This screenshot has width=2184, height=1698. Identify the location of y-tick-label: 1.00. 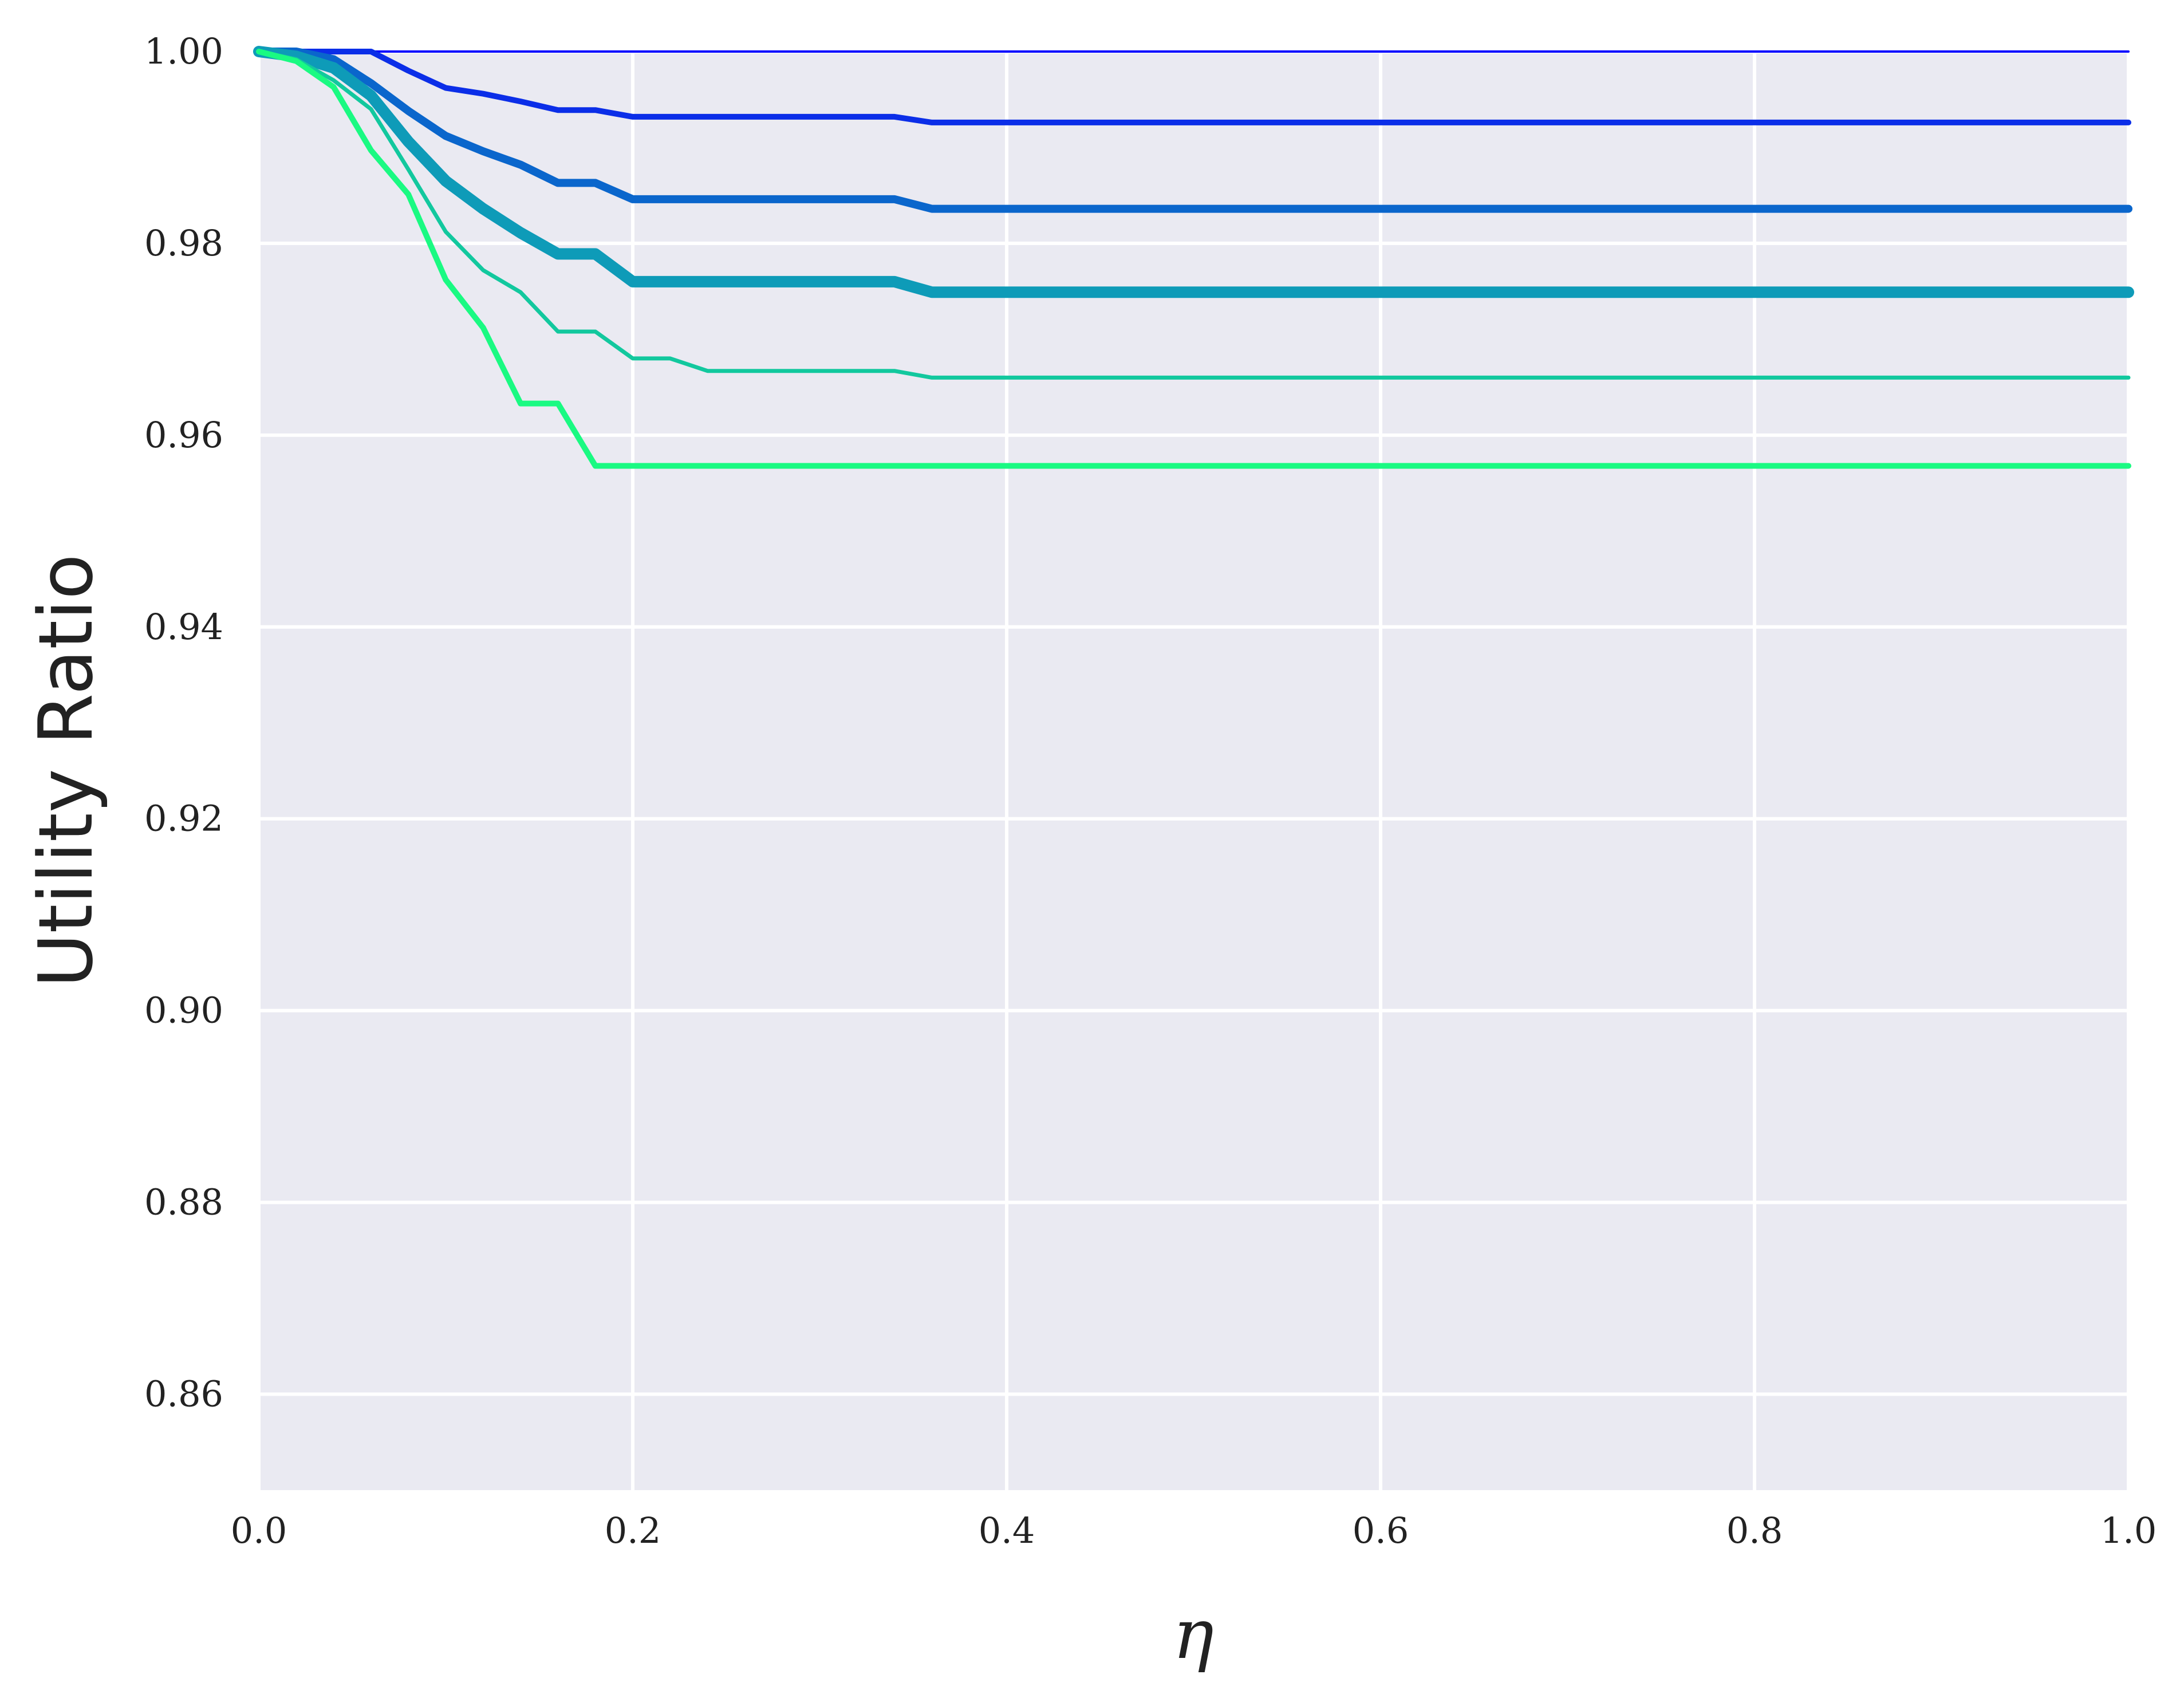
(183, 51).